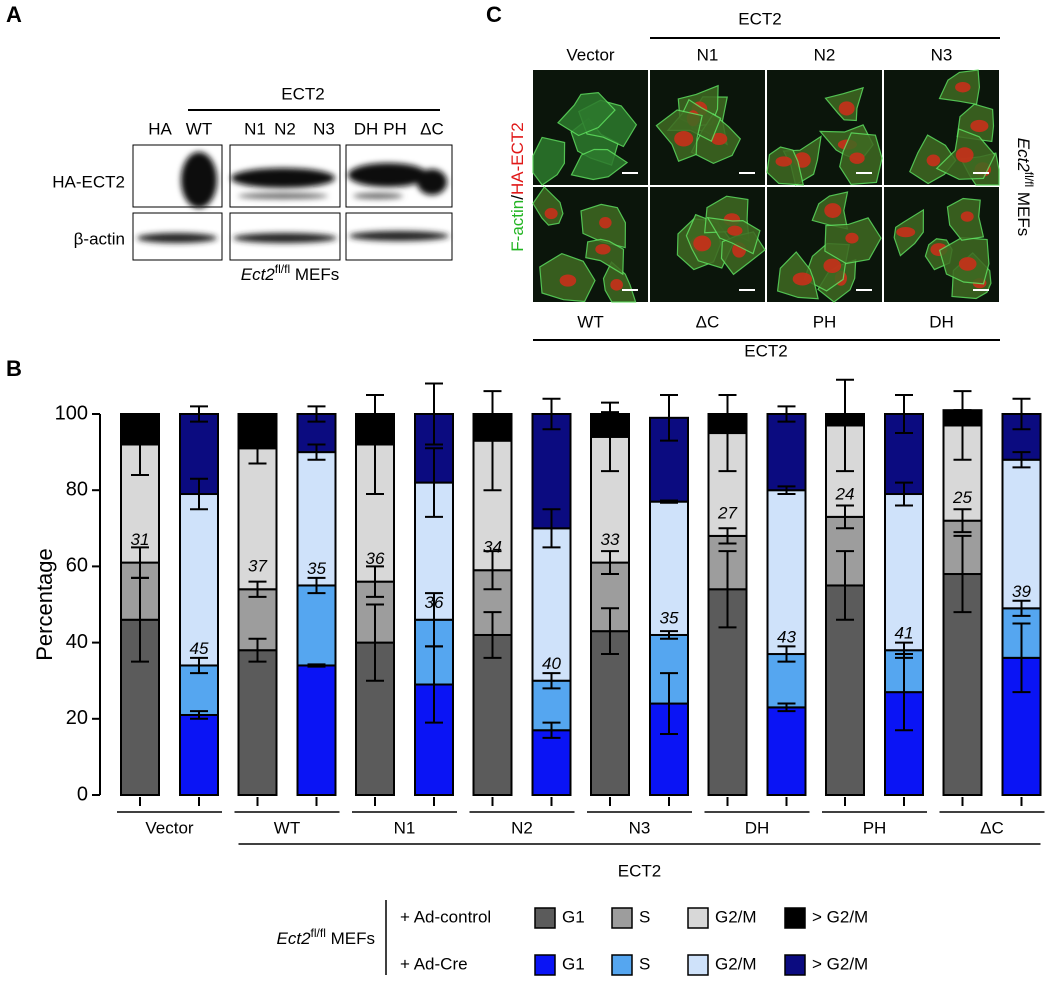 The image size is (1050, 981). What do you see at coordinates (1021, 591) in the screenshot?
I see `data-label: 39` at bounding box center [1021, 591].